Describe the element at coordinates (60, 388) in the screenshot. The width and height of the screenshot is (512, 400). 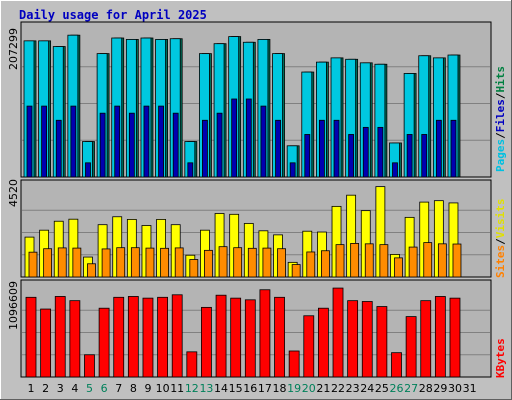
I see `x-tick-3: 3` at that location.